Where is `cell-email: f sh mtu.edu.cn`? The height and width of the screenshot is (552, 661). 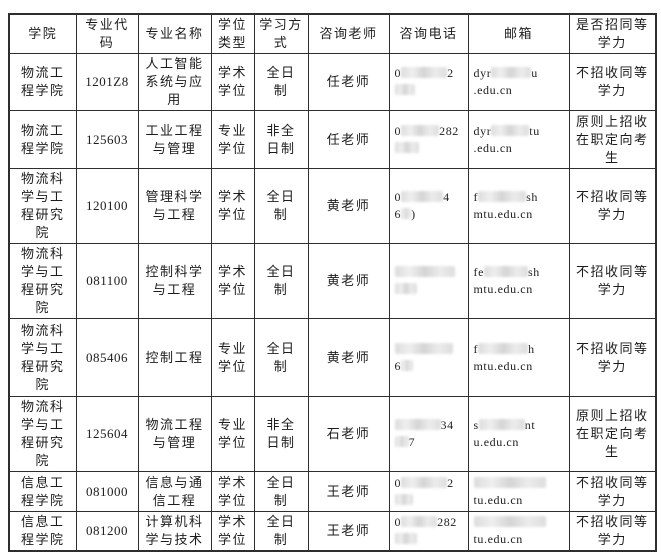 cell-email: f sh mtu.edu.cn is located at coordinates (518, 206).